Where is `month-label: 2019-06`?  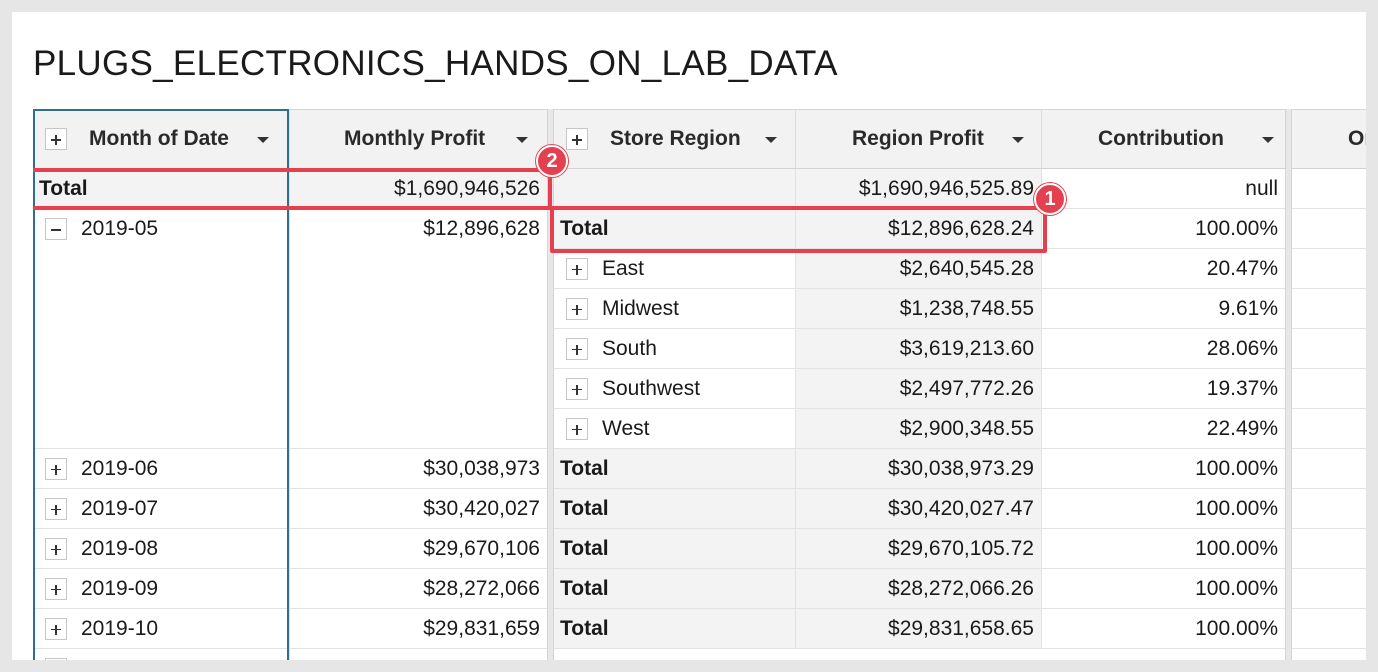
month-label: 2019-06 is located at coordinates (120, 468).